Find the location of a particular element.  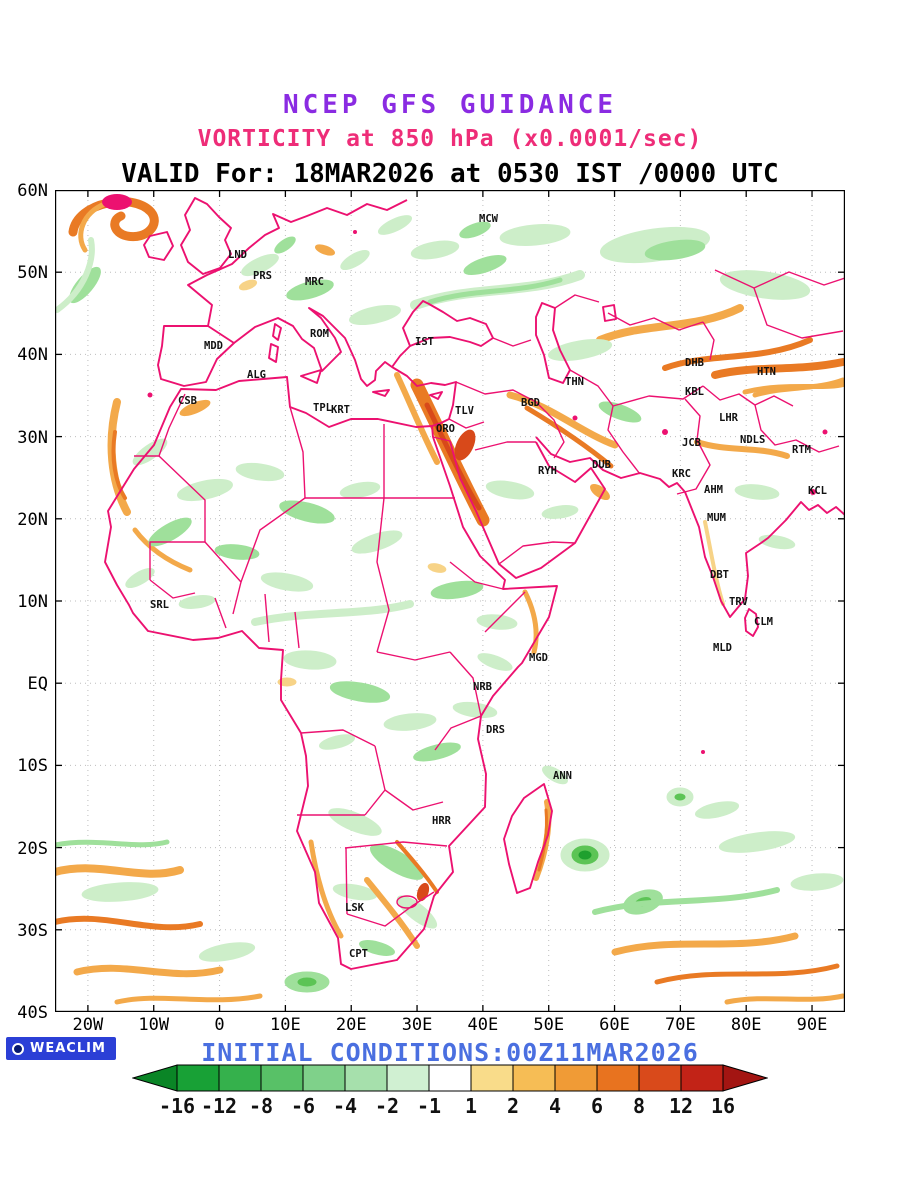

city-label: MUM is located at coordinates (716, 518).